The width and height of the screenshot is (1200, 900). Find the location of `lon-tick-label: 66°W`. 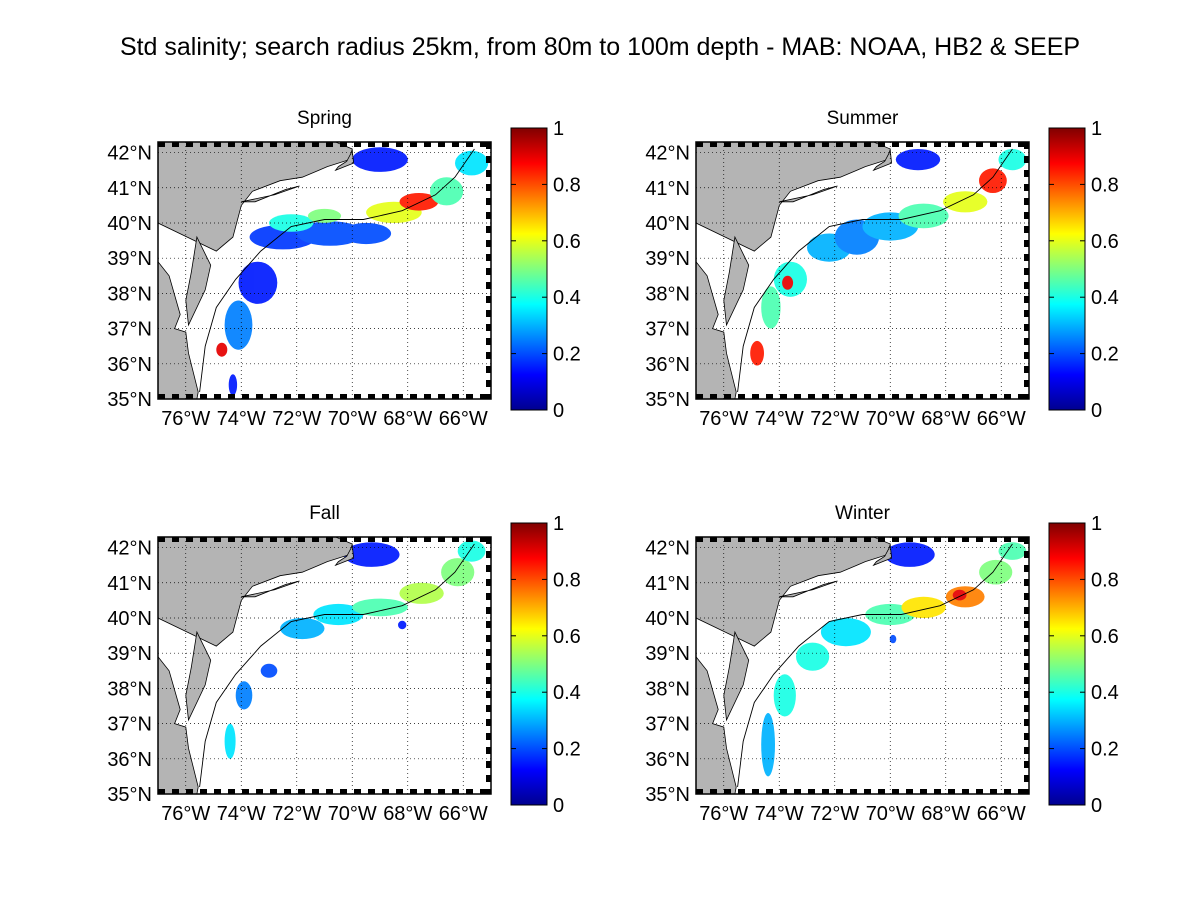

lon-tick-label: 66°W is located at coordinates (463, 814).